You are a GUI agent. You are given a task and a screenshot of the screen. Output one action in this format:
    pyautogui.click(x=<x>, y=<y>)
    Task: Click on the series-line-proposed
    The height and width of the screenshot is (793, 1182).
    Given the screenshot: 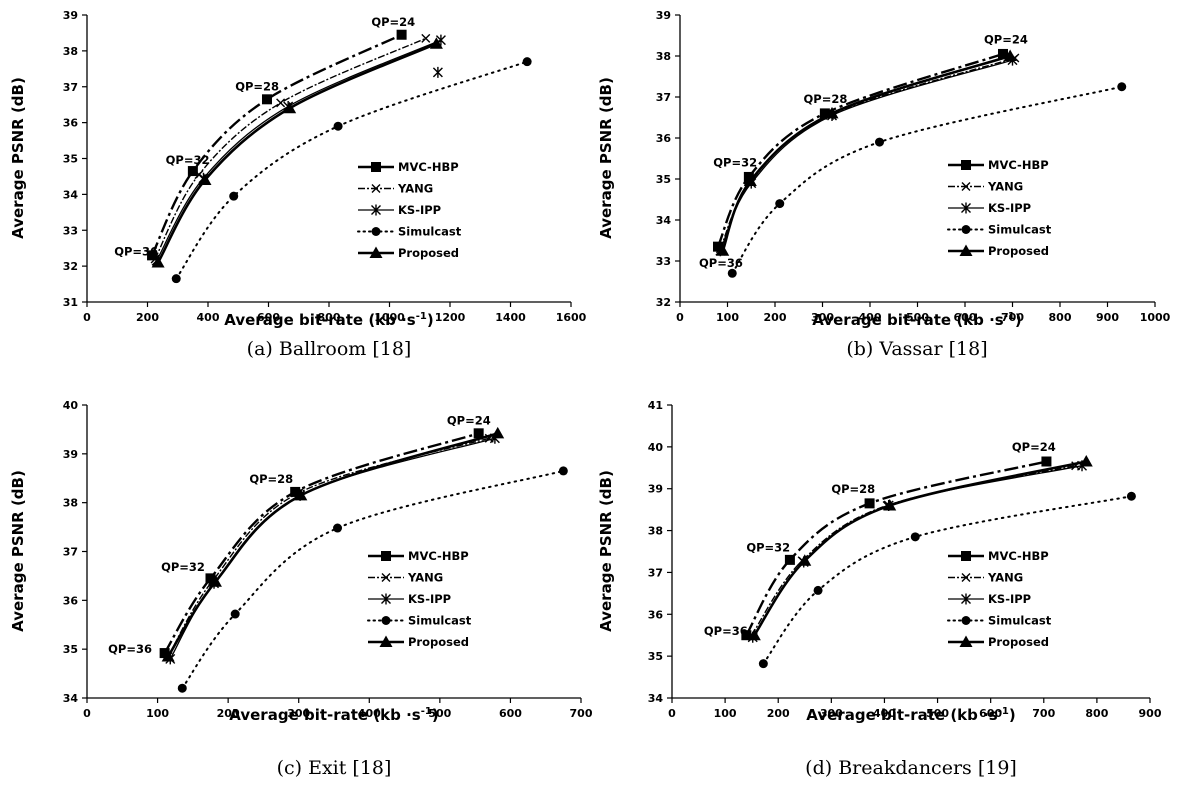 What is the action you would take?
    pyautogui.click(x=866, y=153)
    